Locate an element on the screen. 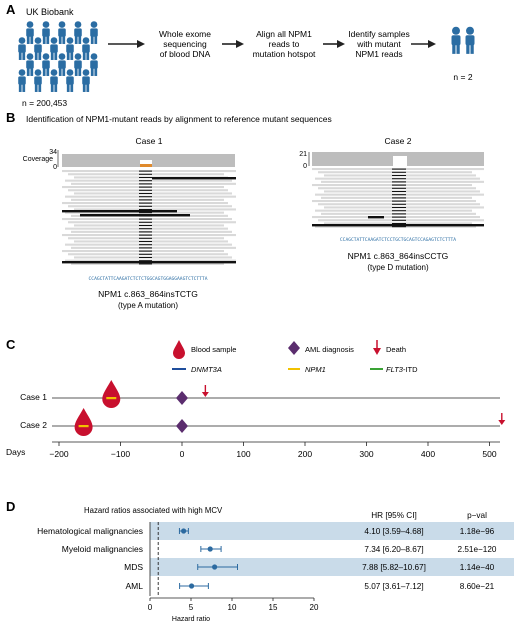  case2-row-label: Case 2 is located at coordinates (33, 425).